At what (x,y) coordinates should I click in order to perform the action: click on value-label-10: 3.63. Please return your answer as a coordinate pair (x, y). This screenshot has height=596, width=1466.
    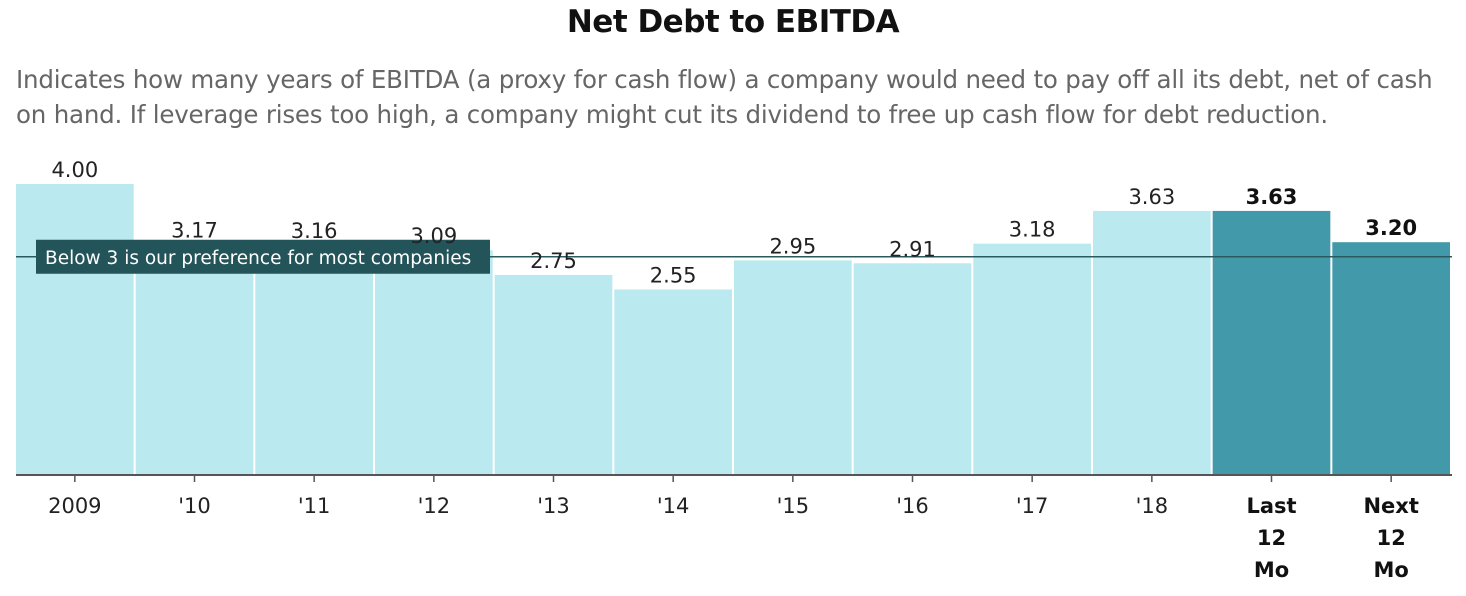
    Looking at the image, I should click on (1272, 197).